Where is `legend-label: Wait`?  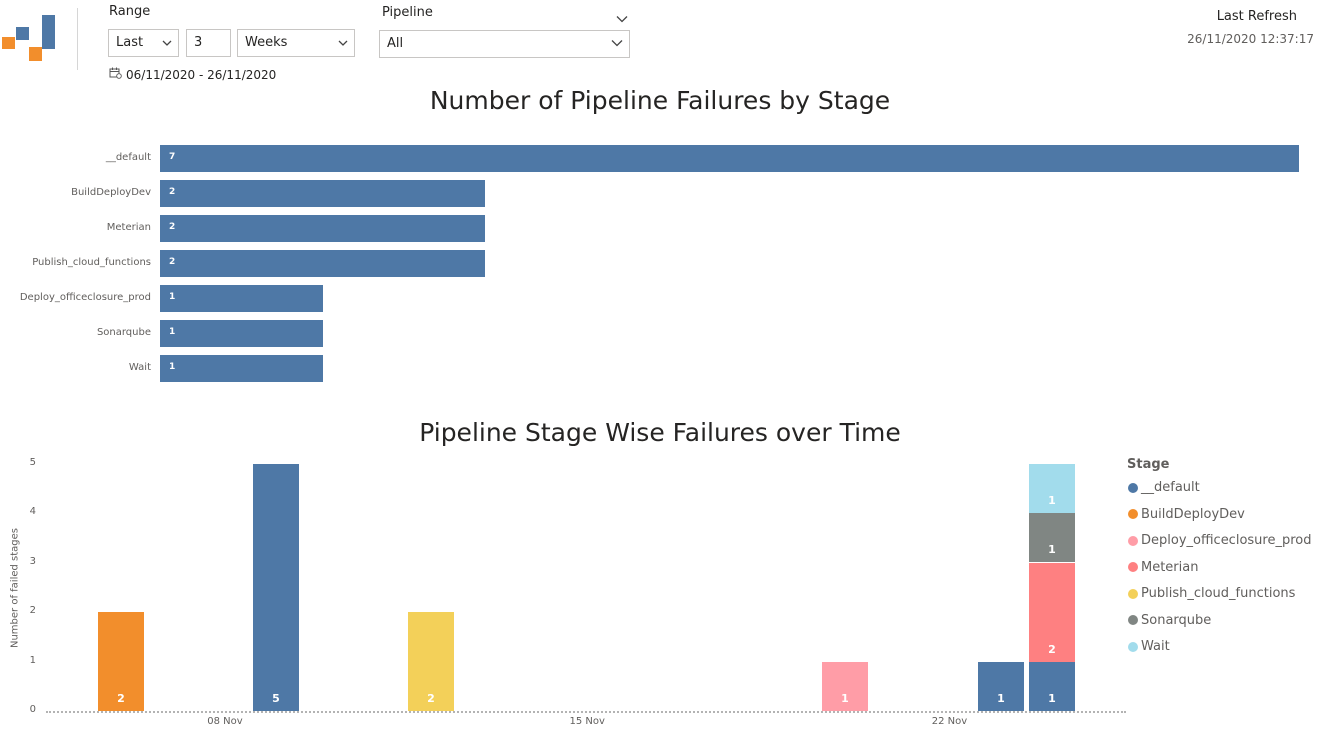
legend-label: Wait is located at coordinates (1155, 646).